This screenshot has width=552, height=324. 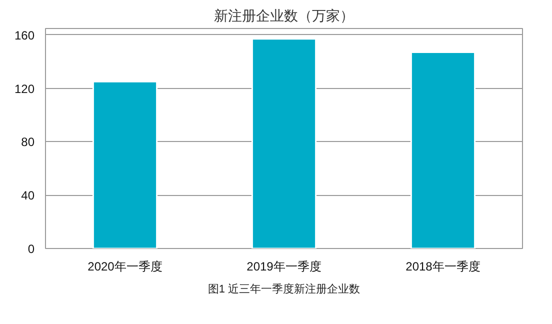 I want to click on y-tick-label: 40, so click(x=28, y=195).